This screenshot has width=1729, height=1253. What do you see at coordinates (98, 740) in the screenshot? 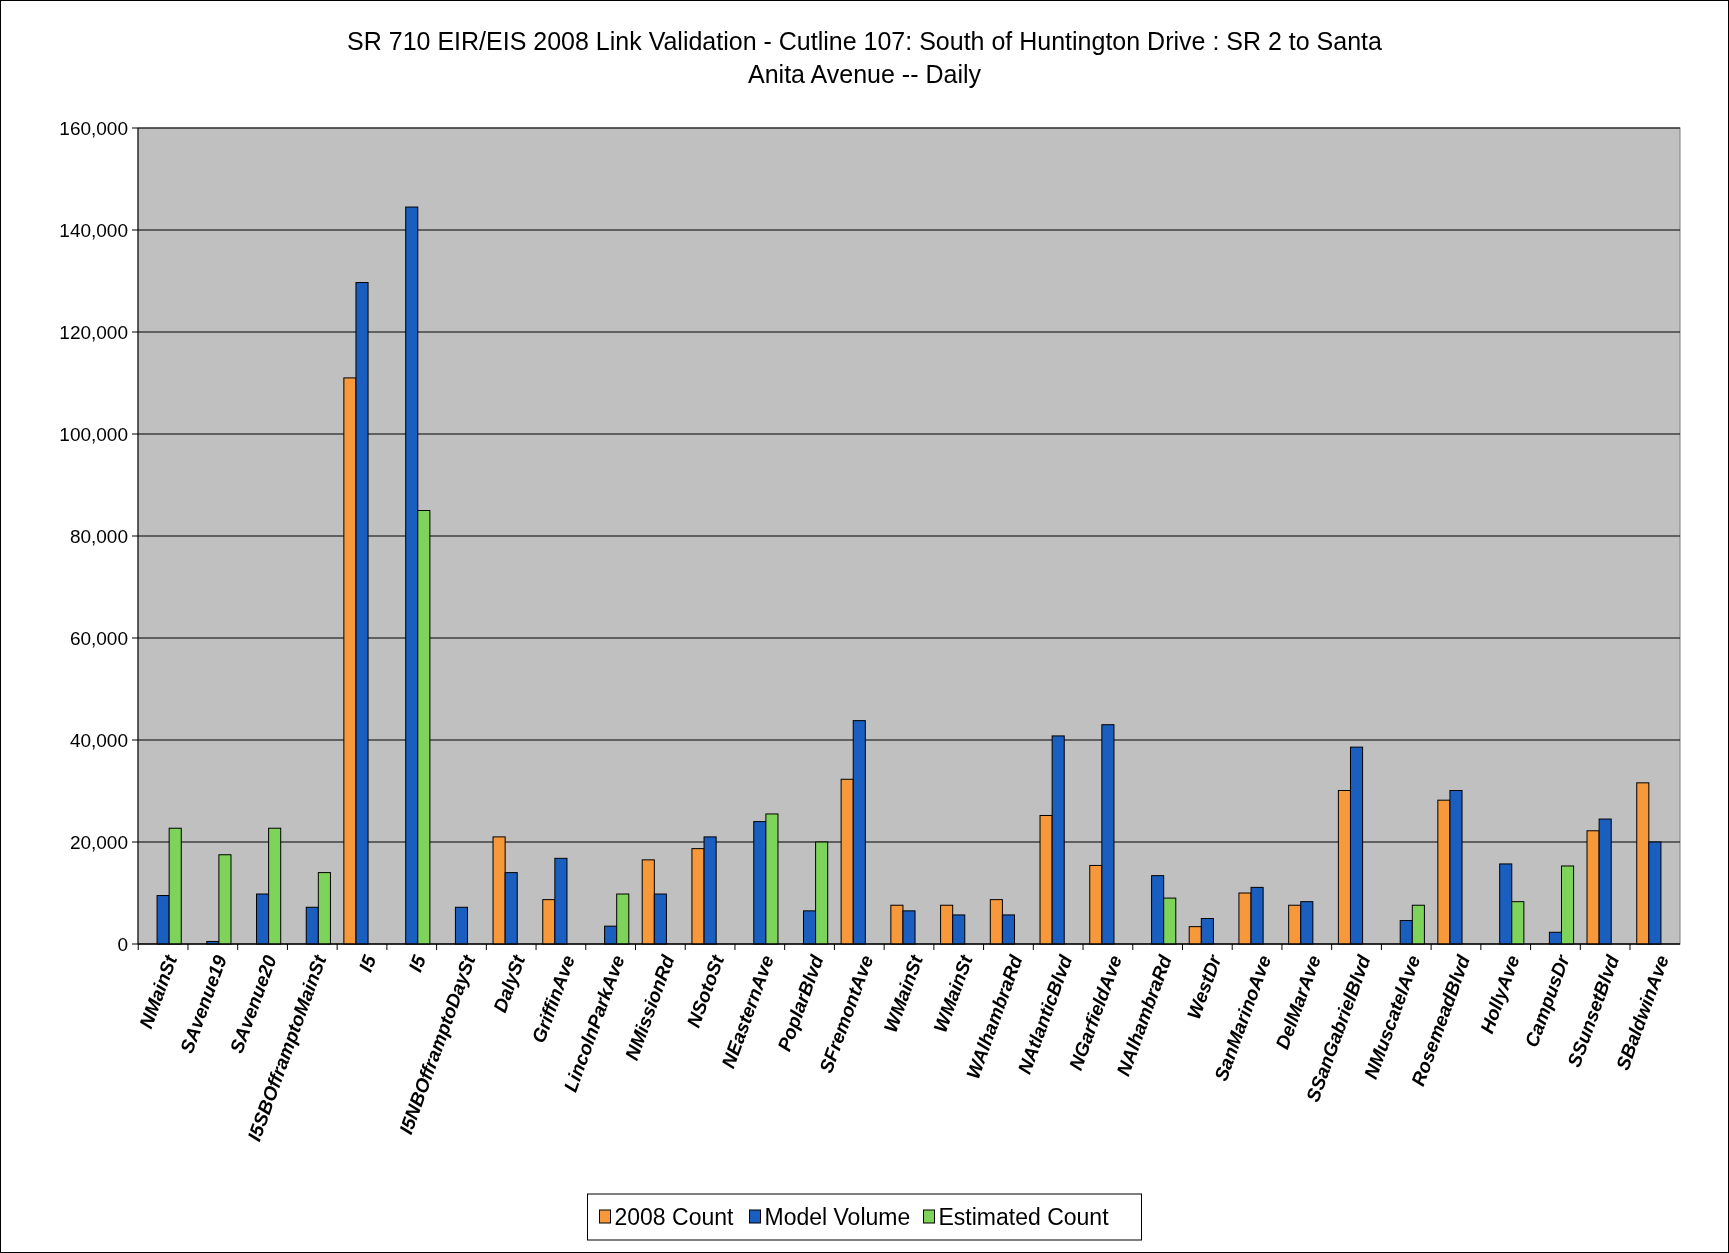
I see `y-tick-label: 40,000` at bounding box center [98, 740].